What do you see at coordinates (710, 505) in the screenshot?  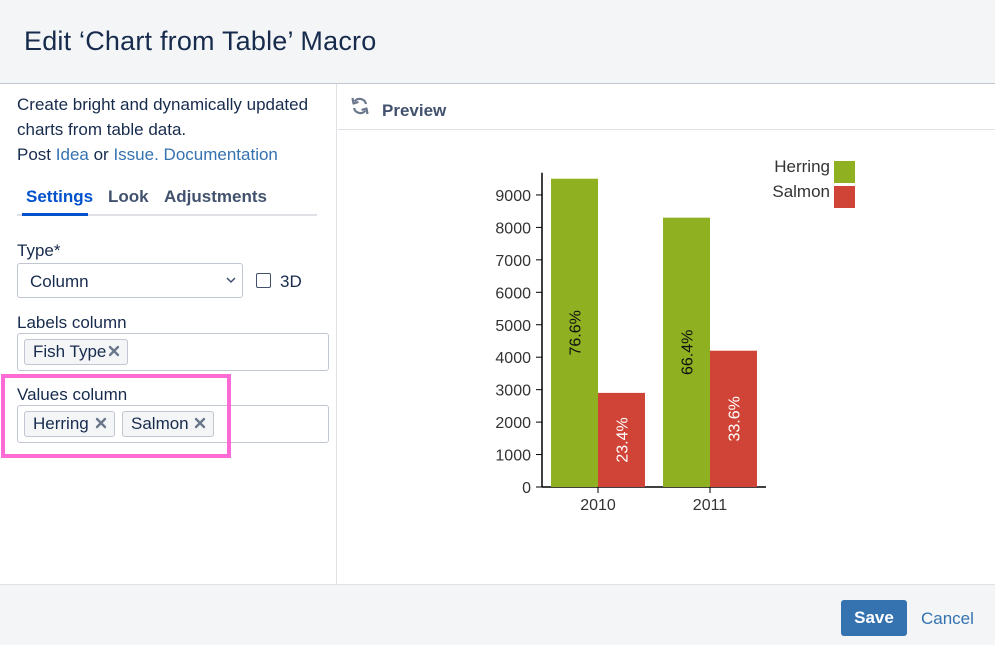 I see `x-tick-label: 2011` at bounding box center [710, 505].